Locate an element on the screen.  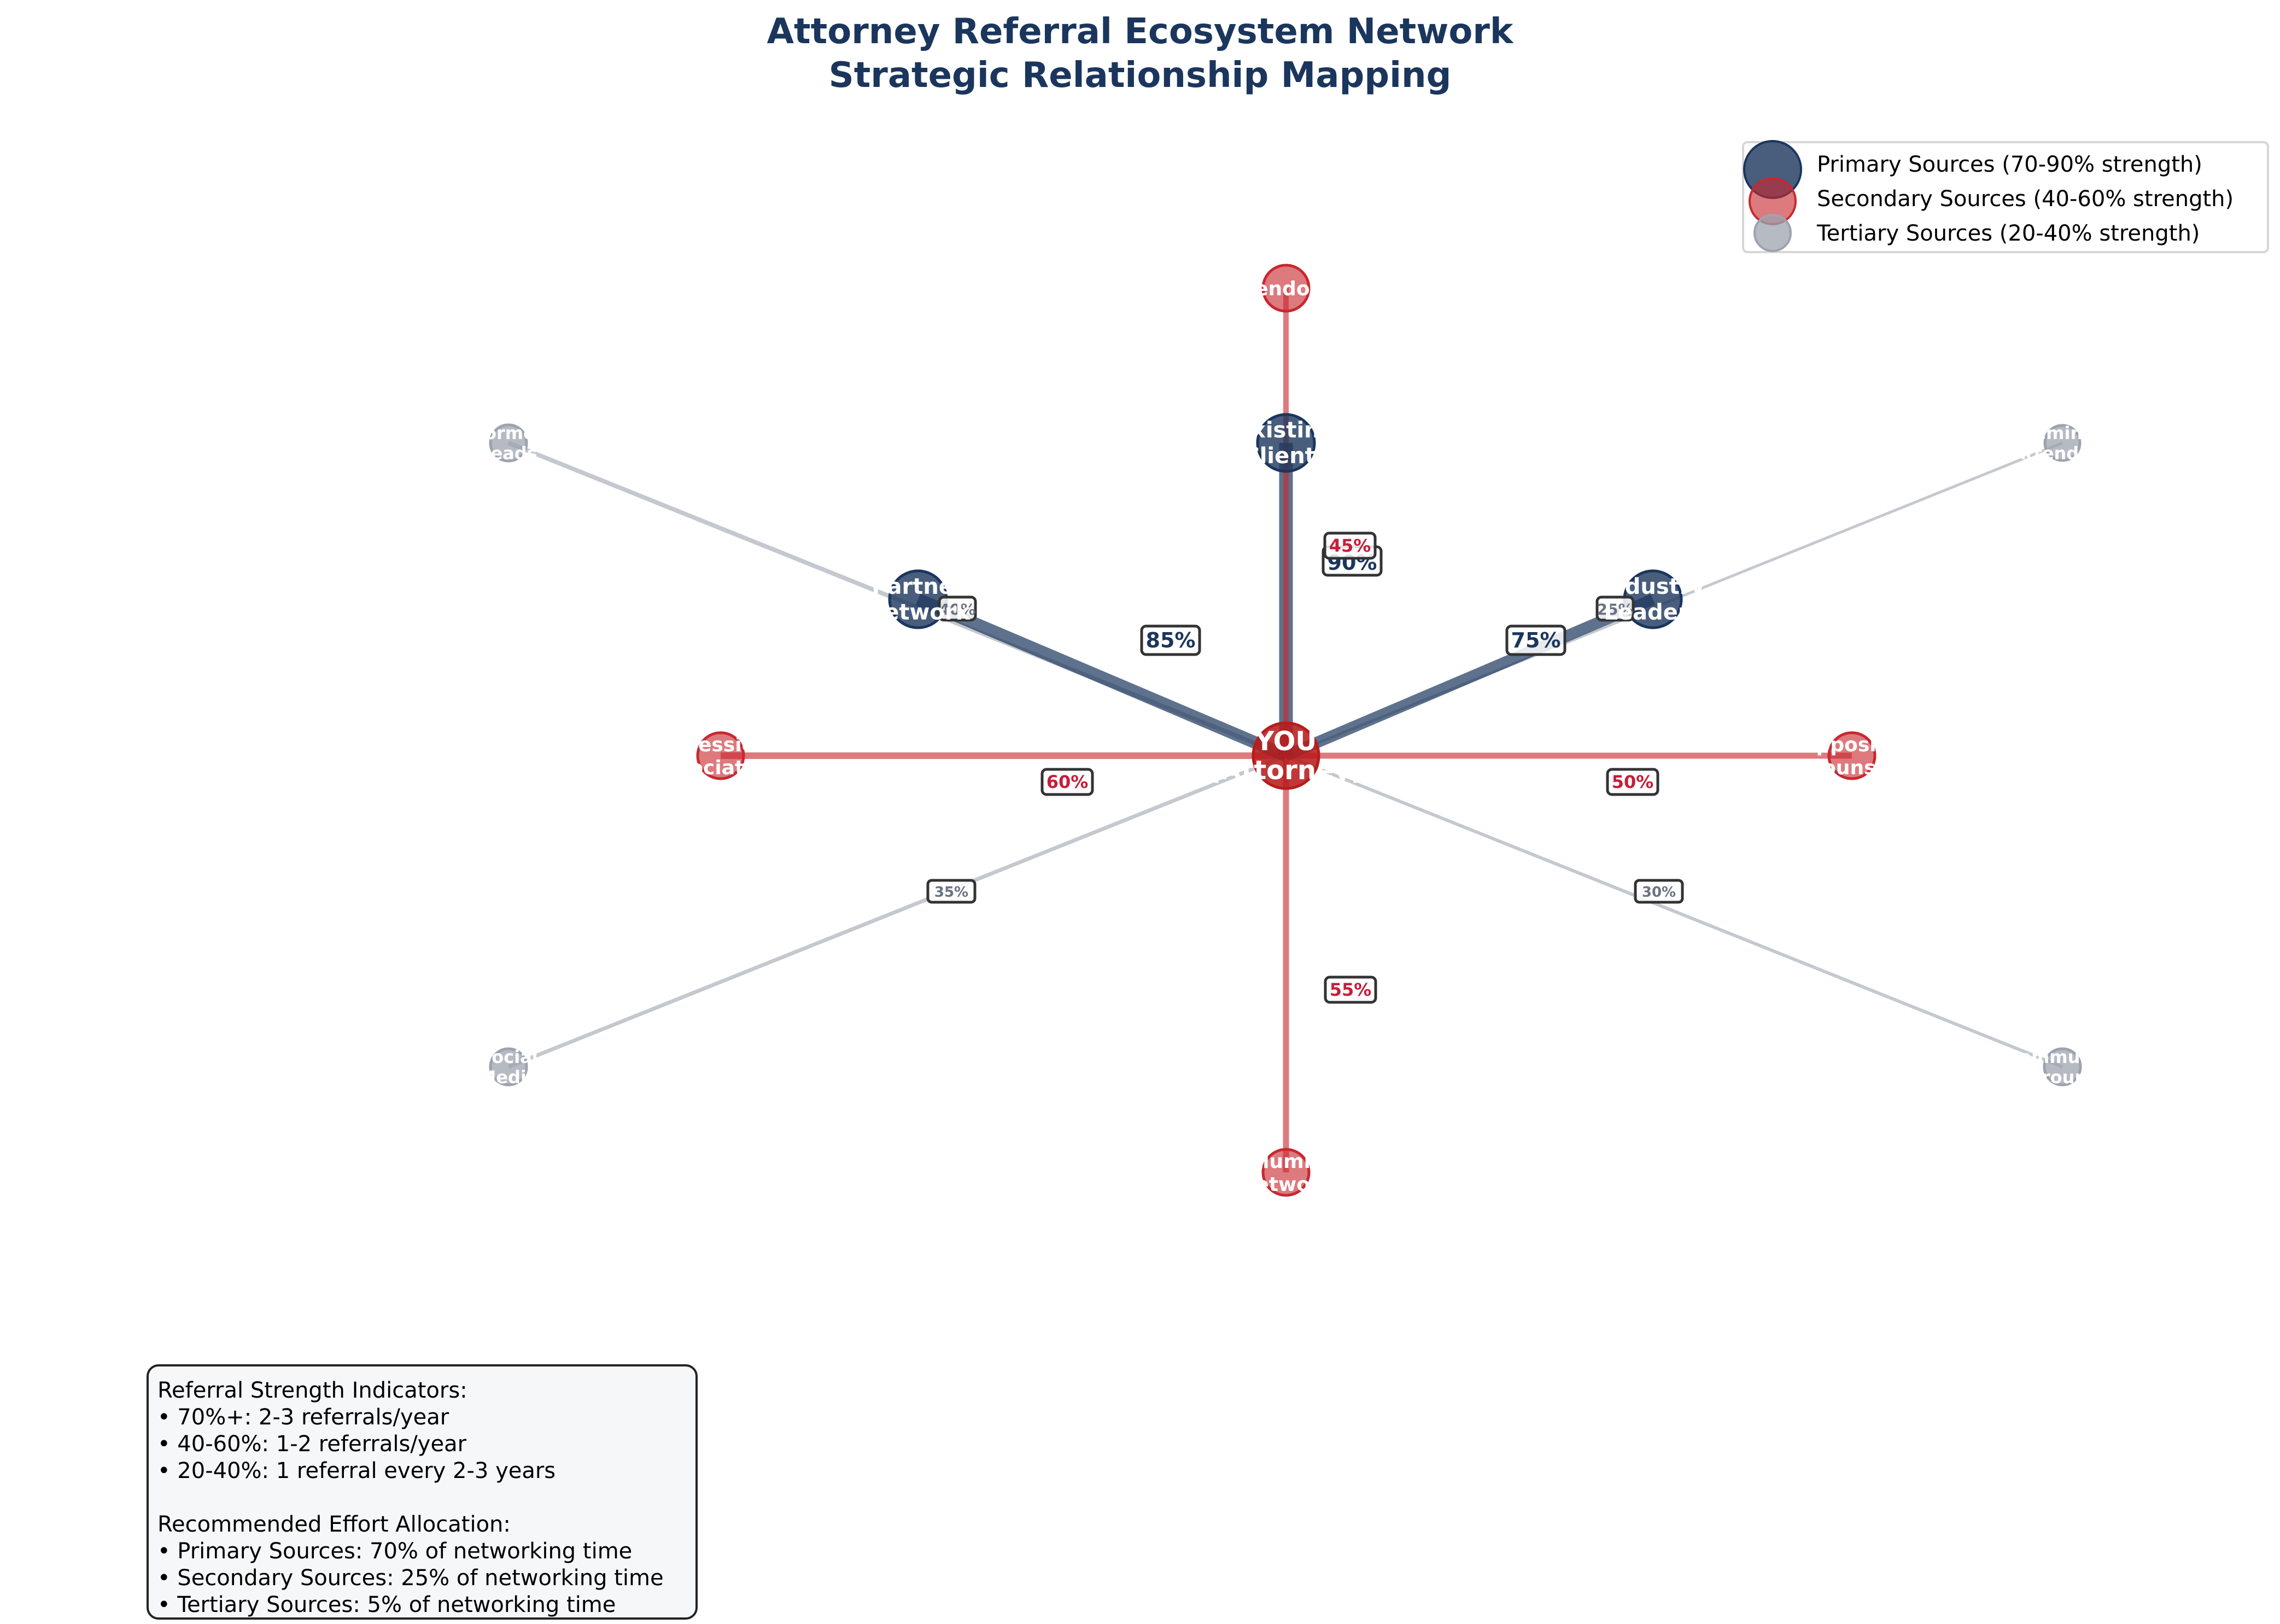
pct-badge-alumni-network: 55% is located at coordinates (1351, 989).